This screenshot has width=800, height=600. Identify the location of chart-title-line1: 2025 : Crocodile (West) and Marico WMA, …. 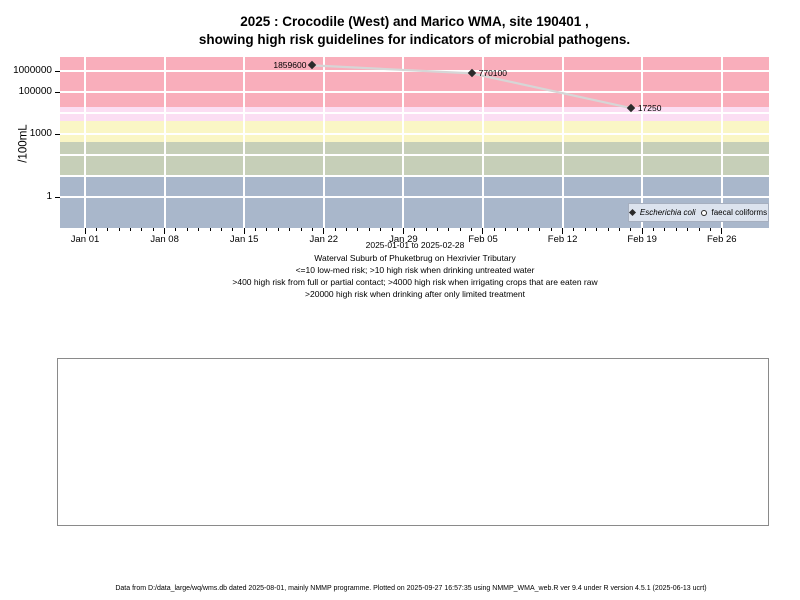
(414, 21).